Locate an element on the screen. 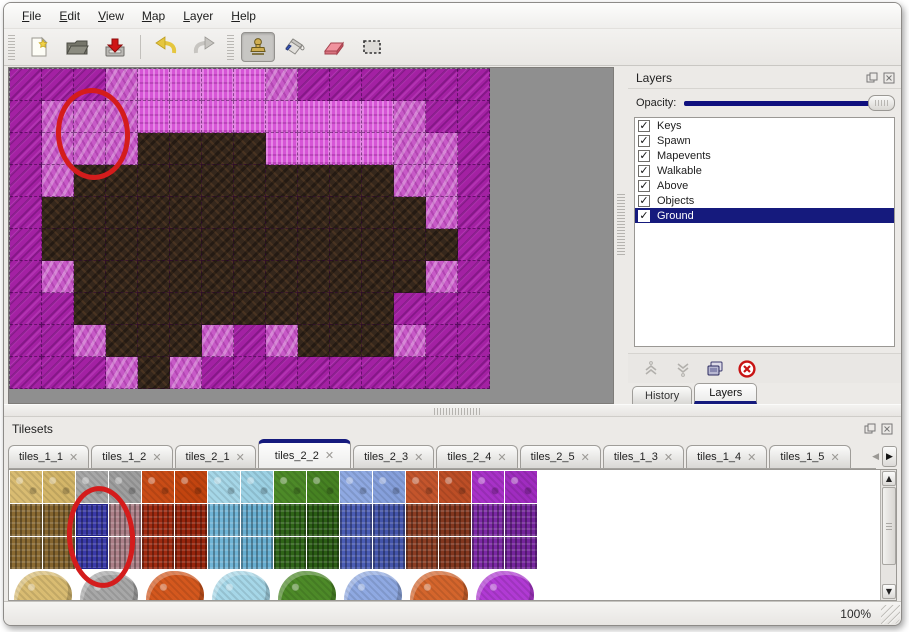 The width and height of the screenshot is (909, 632). tileset-cell-purple is located at coordinates (521, 553).